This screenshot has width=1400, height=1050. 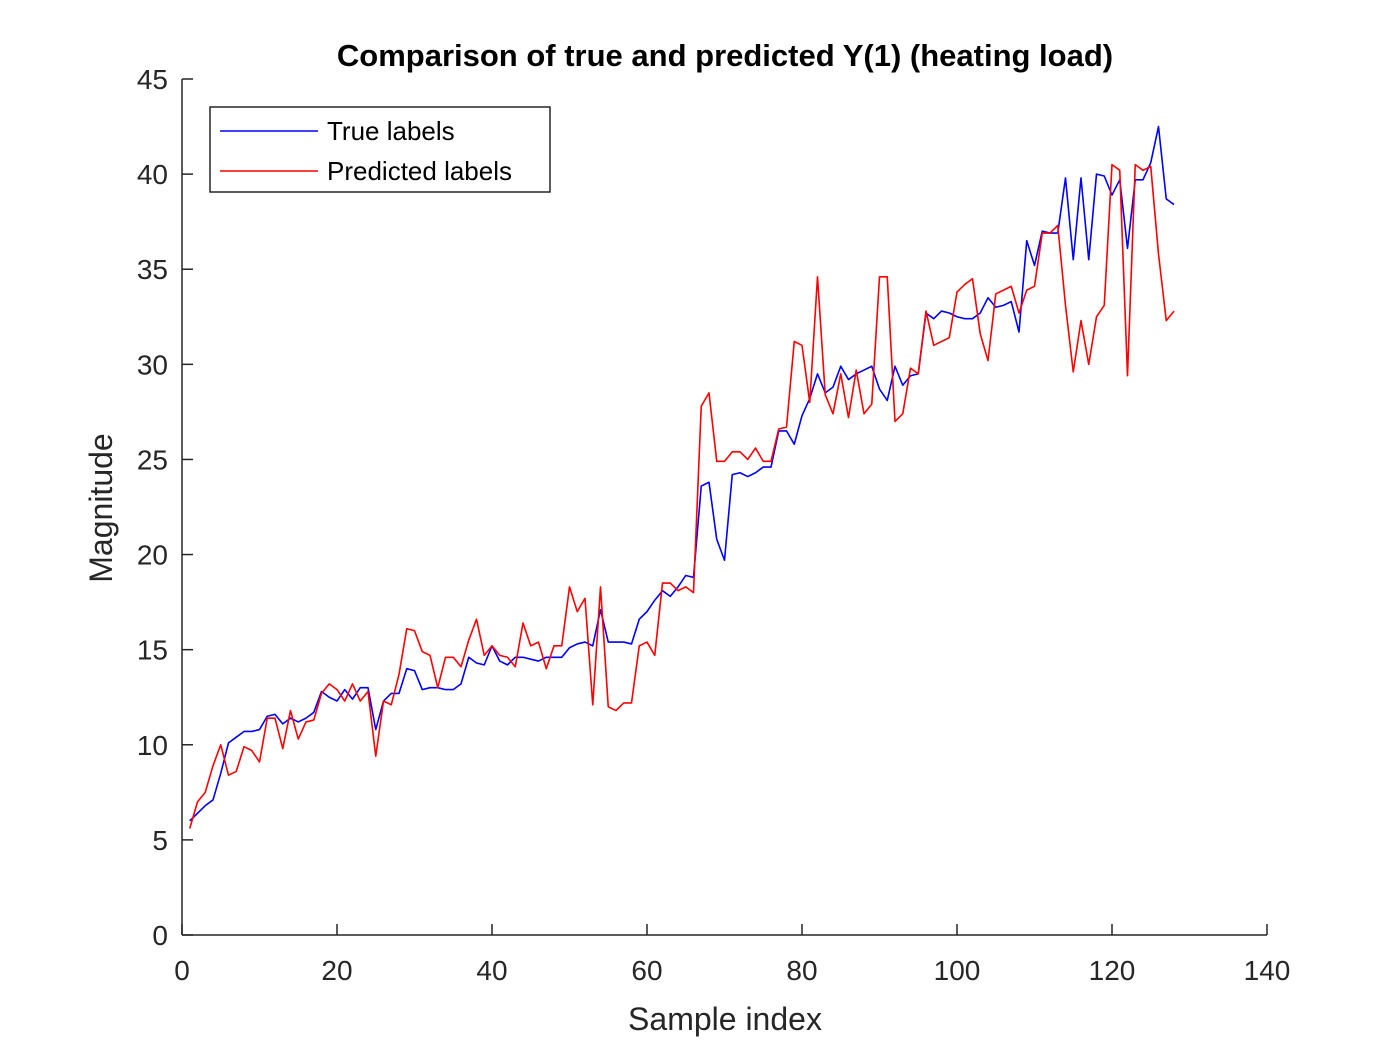 I want to click on legend-box, so click(x=380, y=149).